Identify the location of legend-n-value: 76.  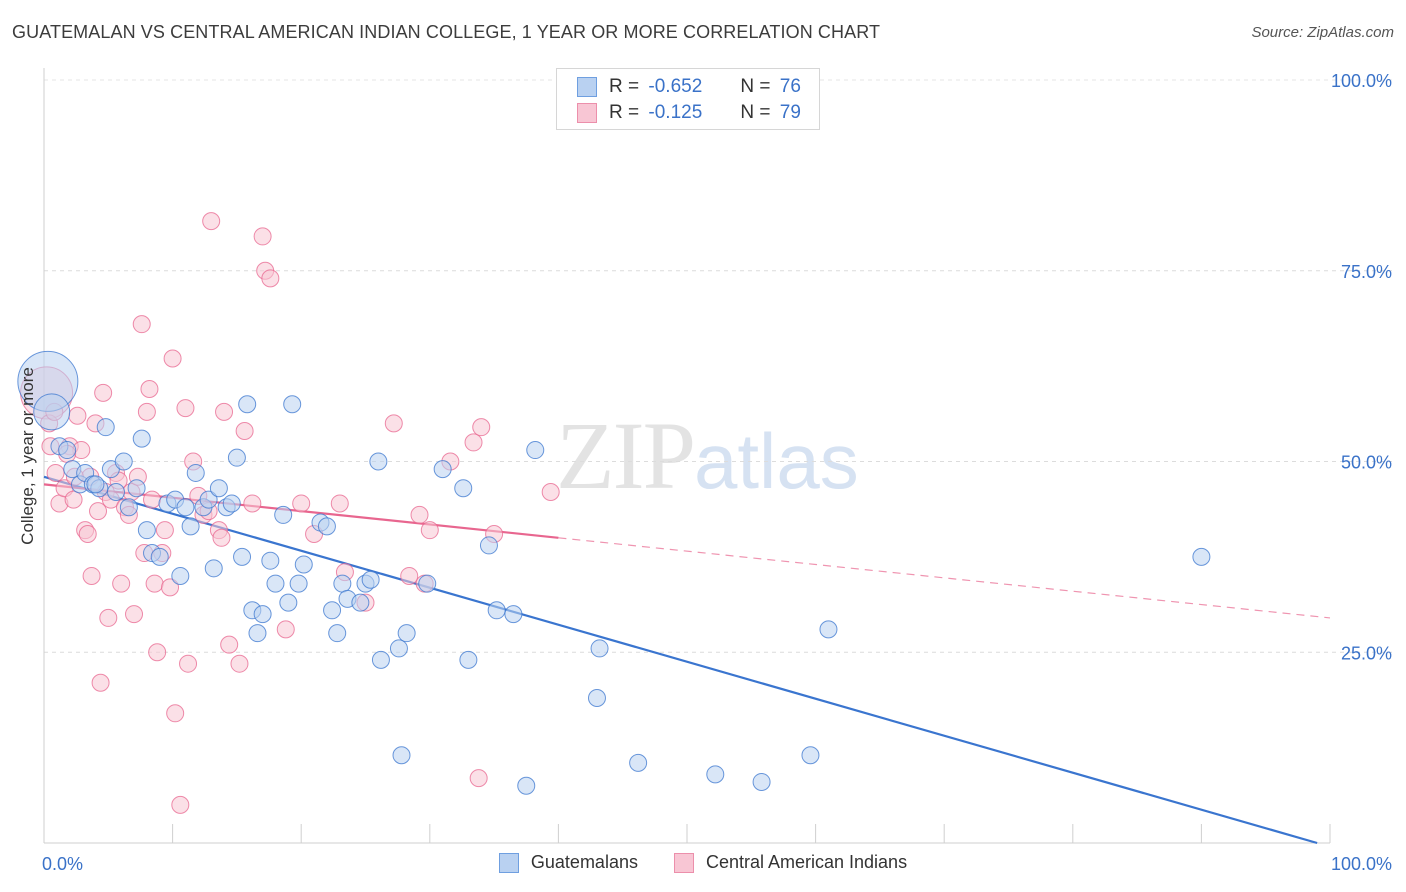
(790, 86).